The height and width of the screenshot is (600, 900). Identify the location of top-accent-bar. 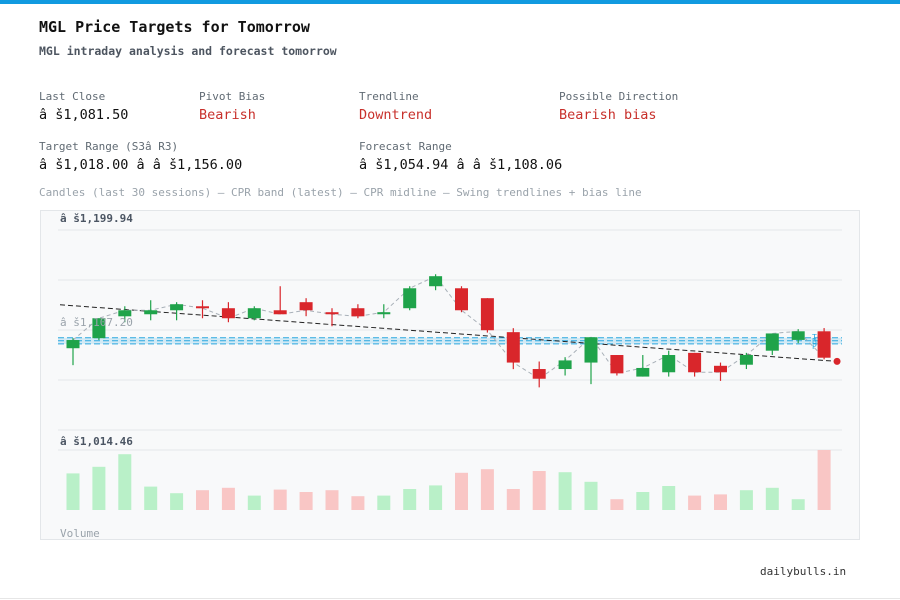
(450, 2).